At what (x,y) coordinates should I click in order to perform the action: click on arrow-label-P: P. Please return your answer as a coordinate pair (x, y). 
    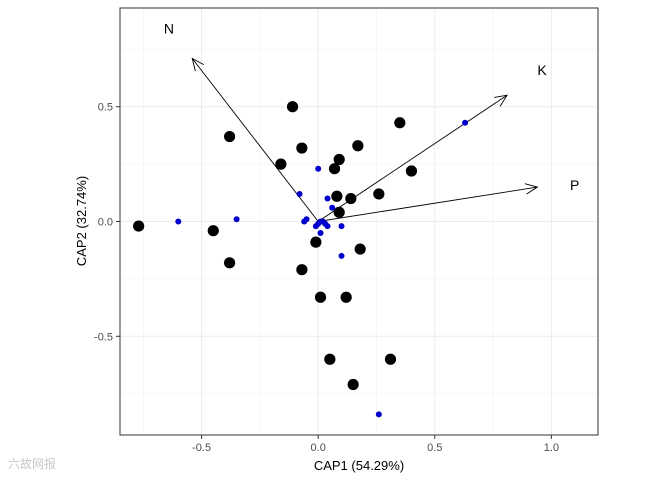
    Looking at the image, I should click on (574, 185).